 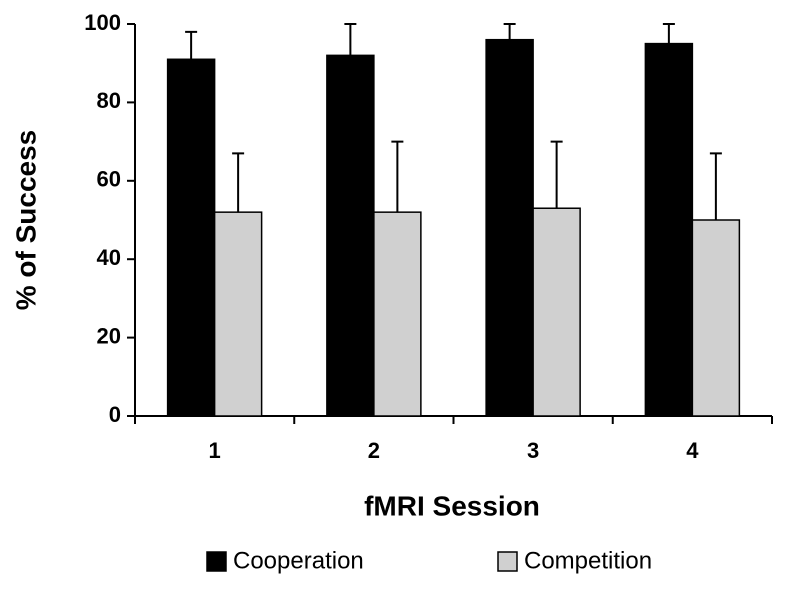 I want to click on x-tick-label: 1, so click(x=215, y=450).